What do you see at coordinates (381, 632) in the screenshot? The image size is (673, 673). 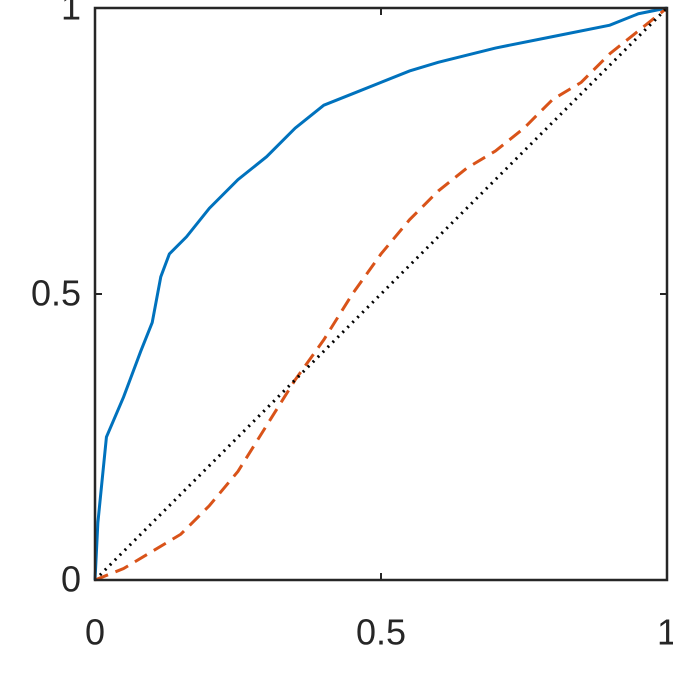 I see `x-tick-label: 0.5` at bounding box center [381, 632].